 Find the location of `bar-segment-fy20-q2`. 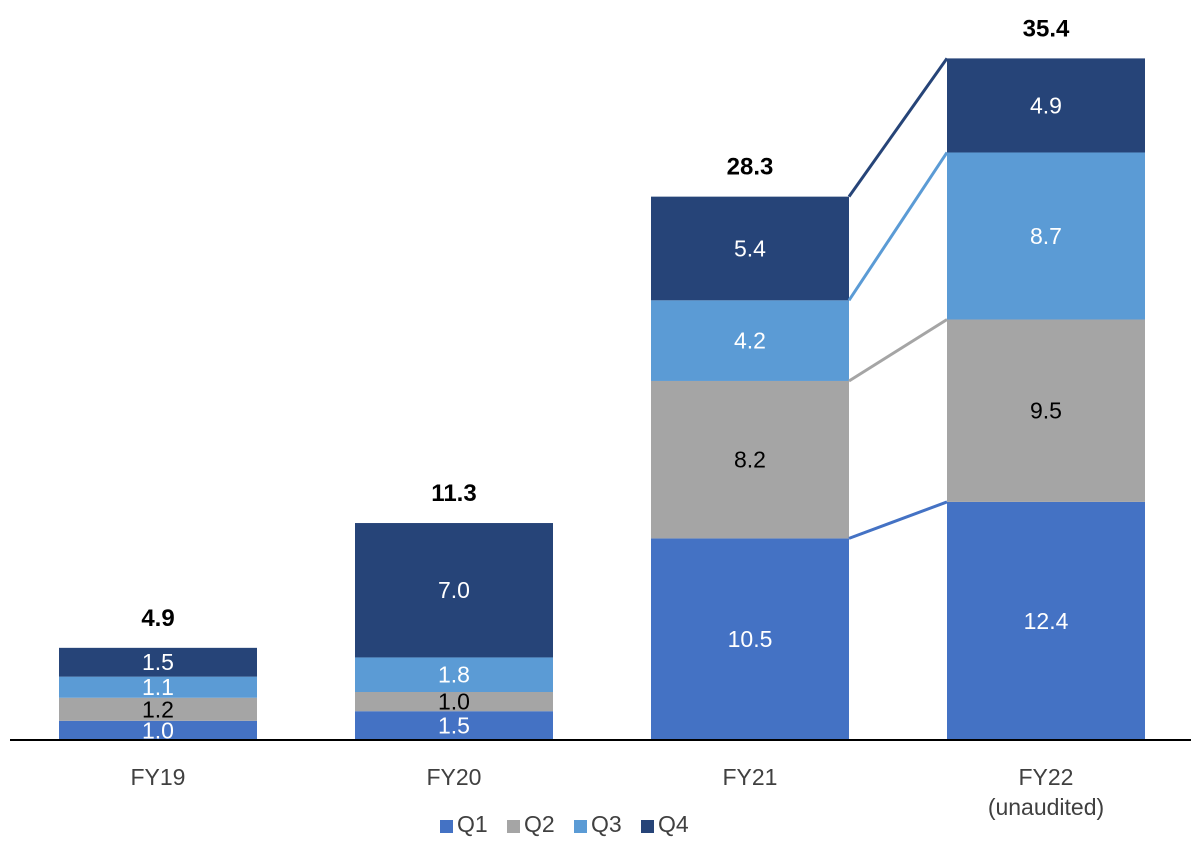

bar-segment-fy20-q2 is located at coordinates (454, 702).